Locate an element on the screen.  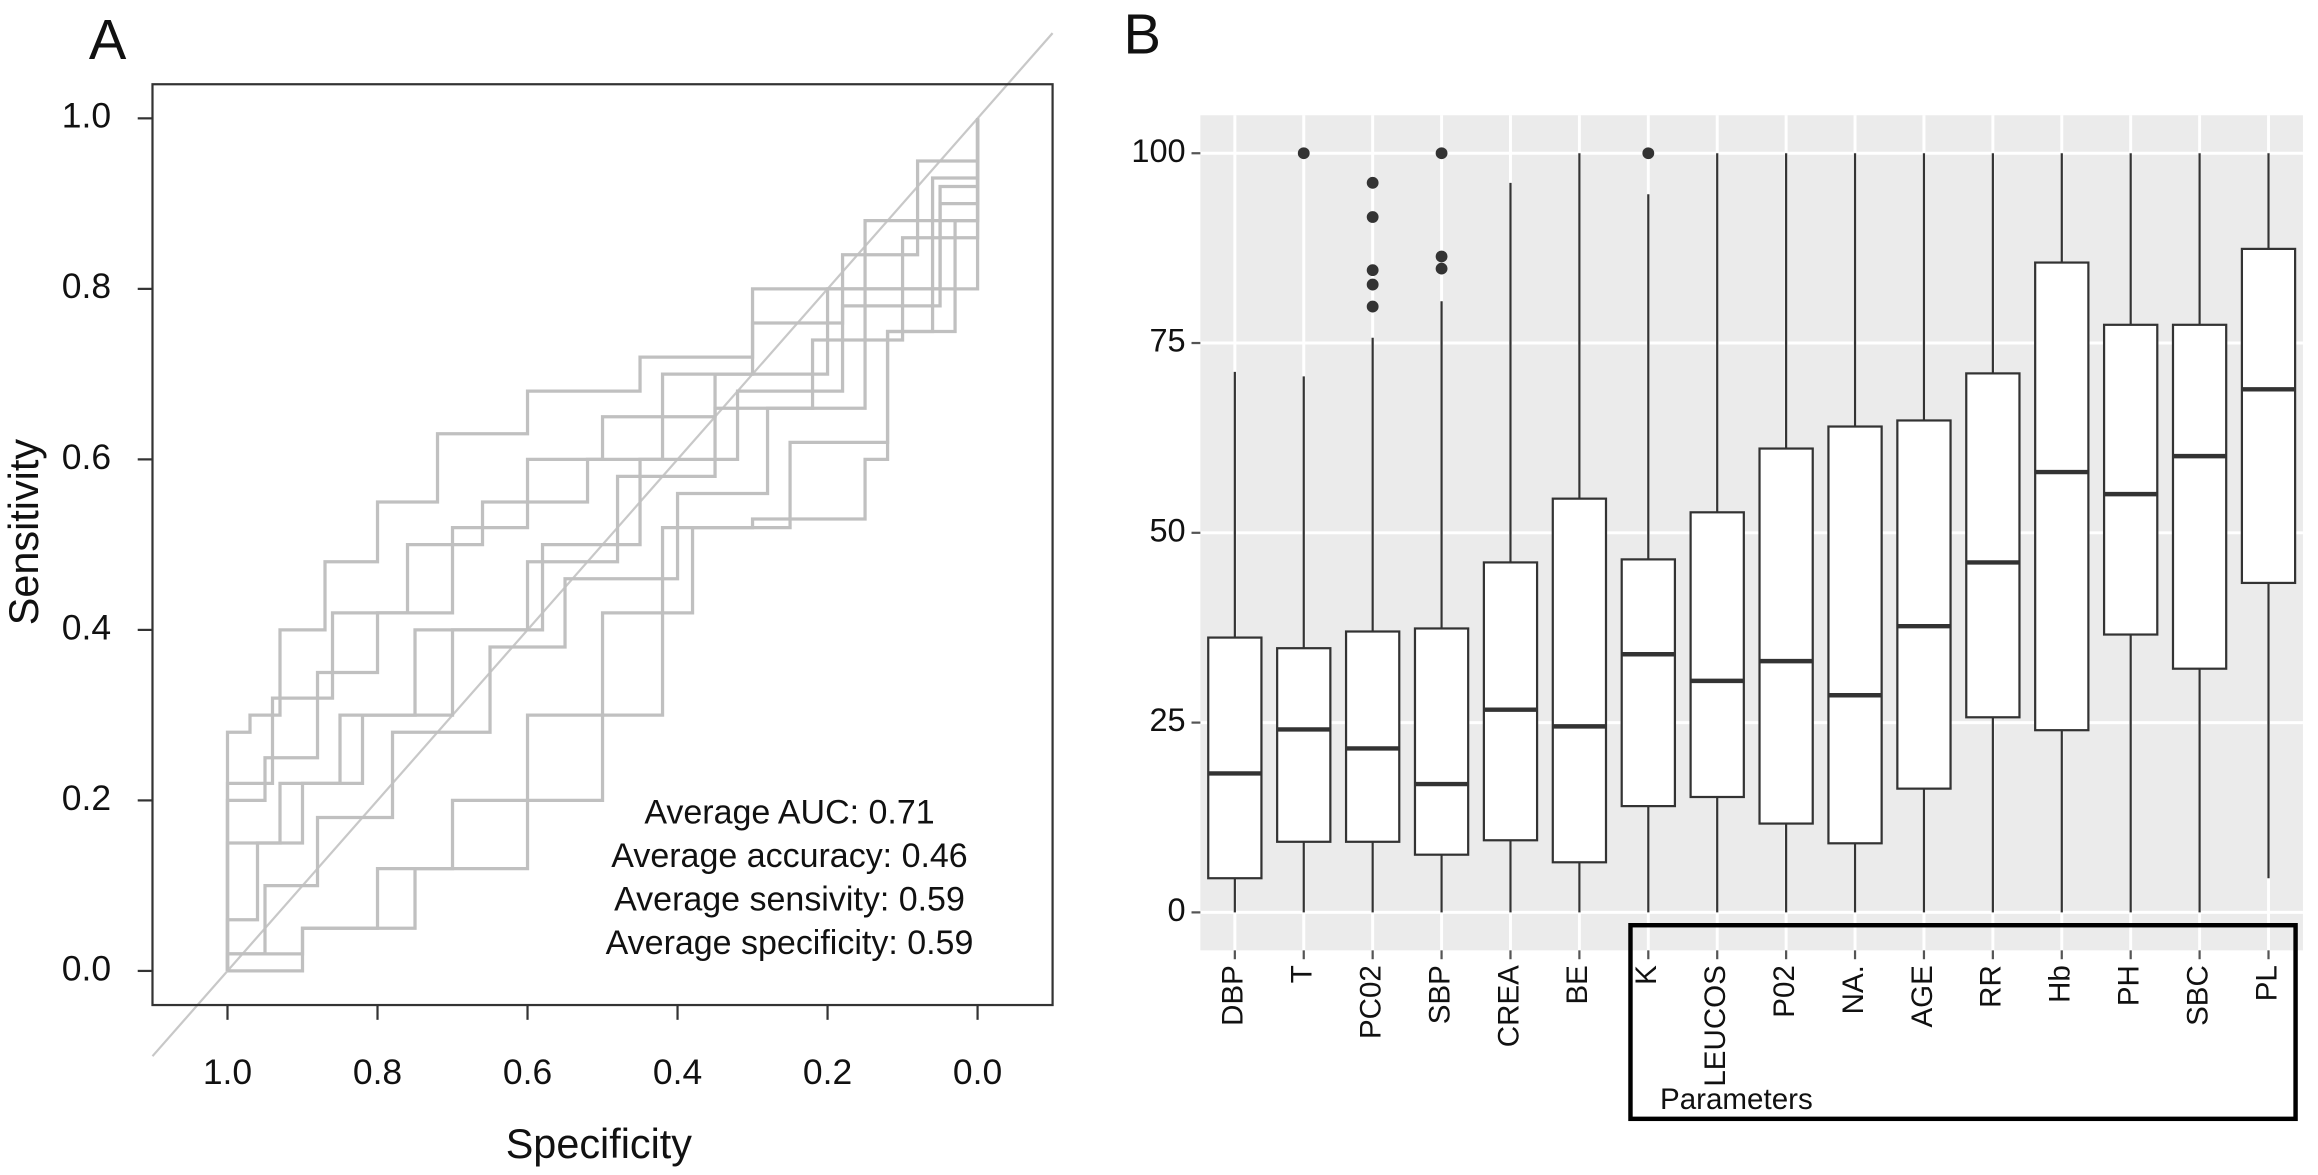
x-tick-label: NA. is located at coordinates (1853, 989).